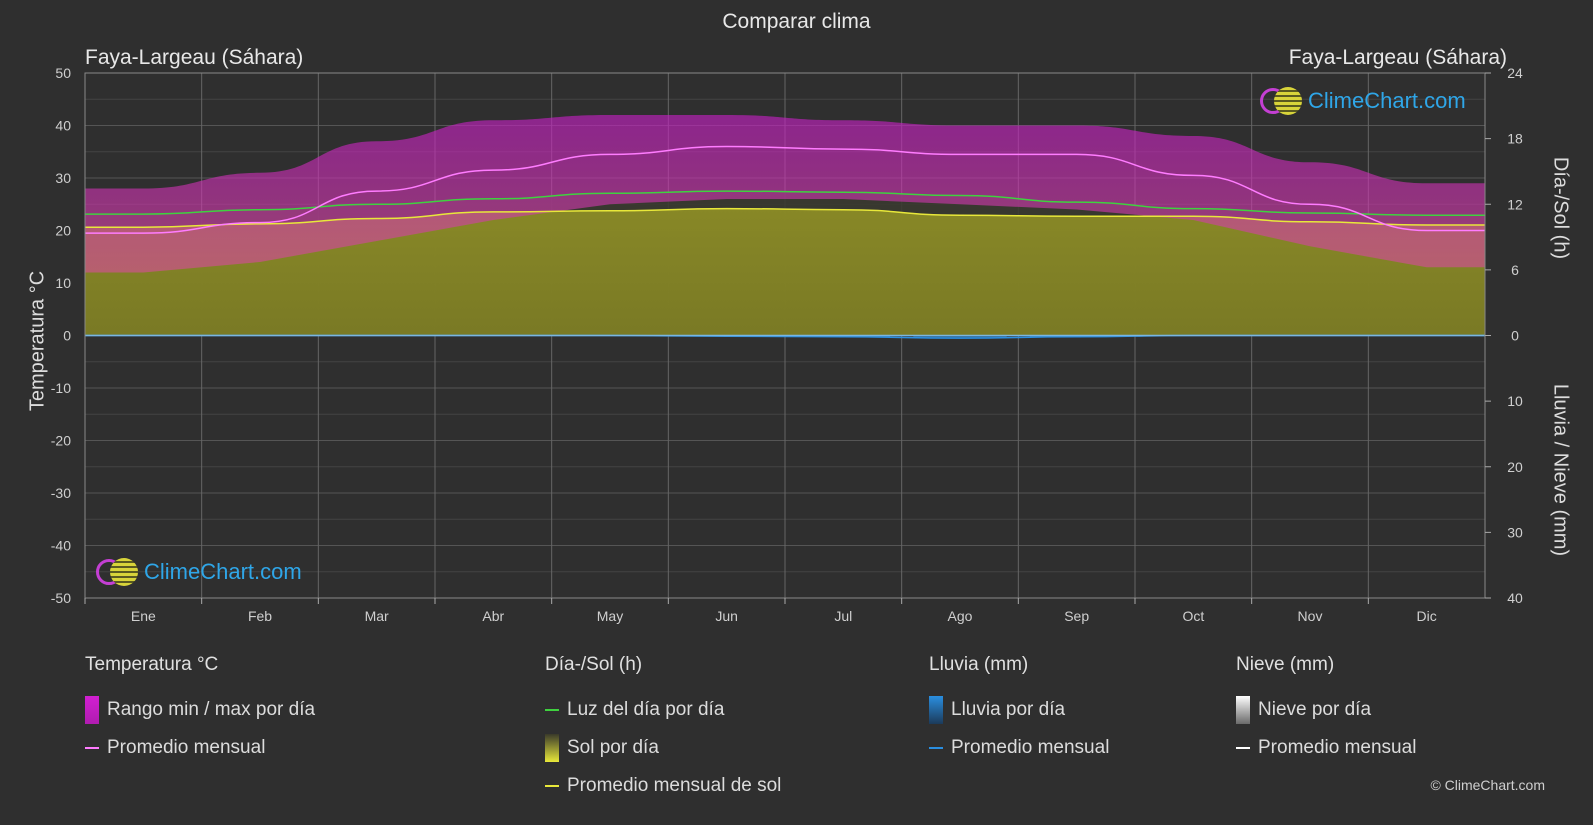 The image size is (1593, 825). Describe the element at coordinates (1515, 598) in the screenshot. I see `right-tick-label-precip: 40` at that location.